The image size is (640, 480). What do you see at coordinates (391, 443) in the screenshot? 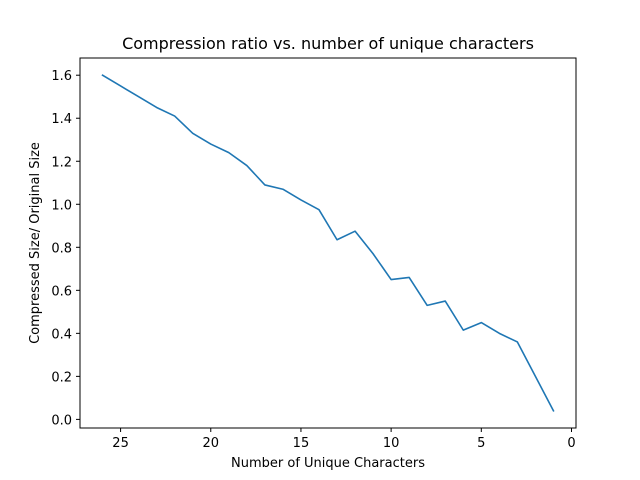
I see `x-tick-label: 10` at bounding box center [391, 443].